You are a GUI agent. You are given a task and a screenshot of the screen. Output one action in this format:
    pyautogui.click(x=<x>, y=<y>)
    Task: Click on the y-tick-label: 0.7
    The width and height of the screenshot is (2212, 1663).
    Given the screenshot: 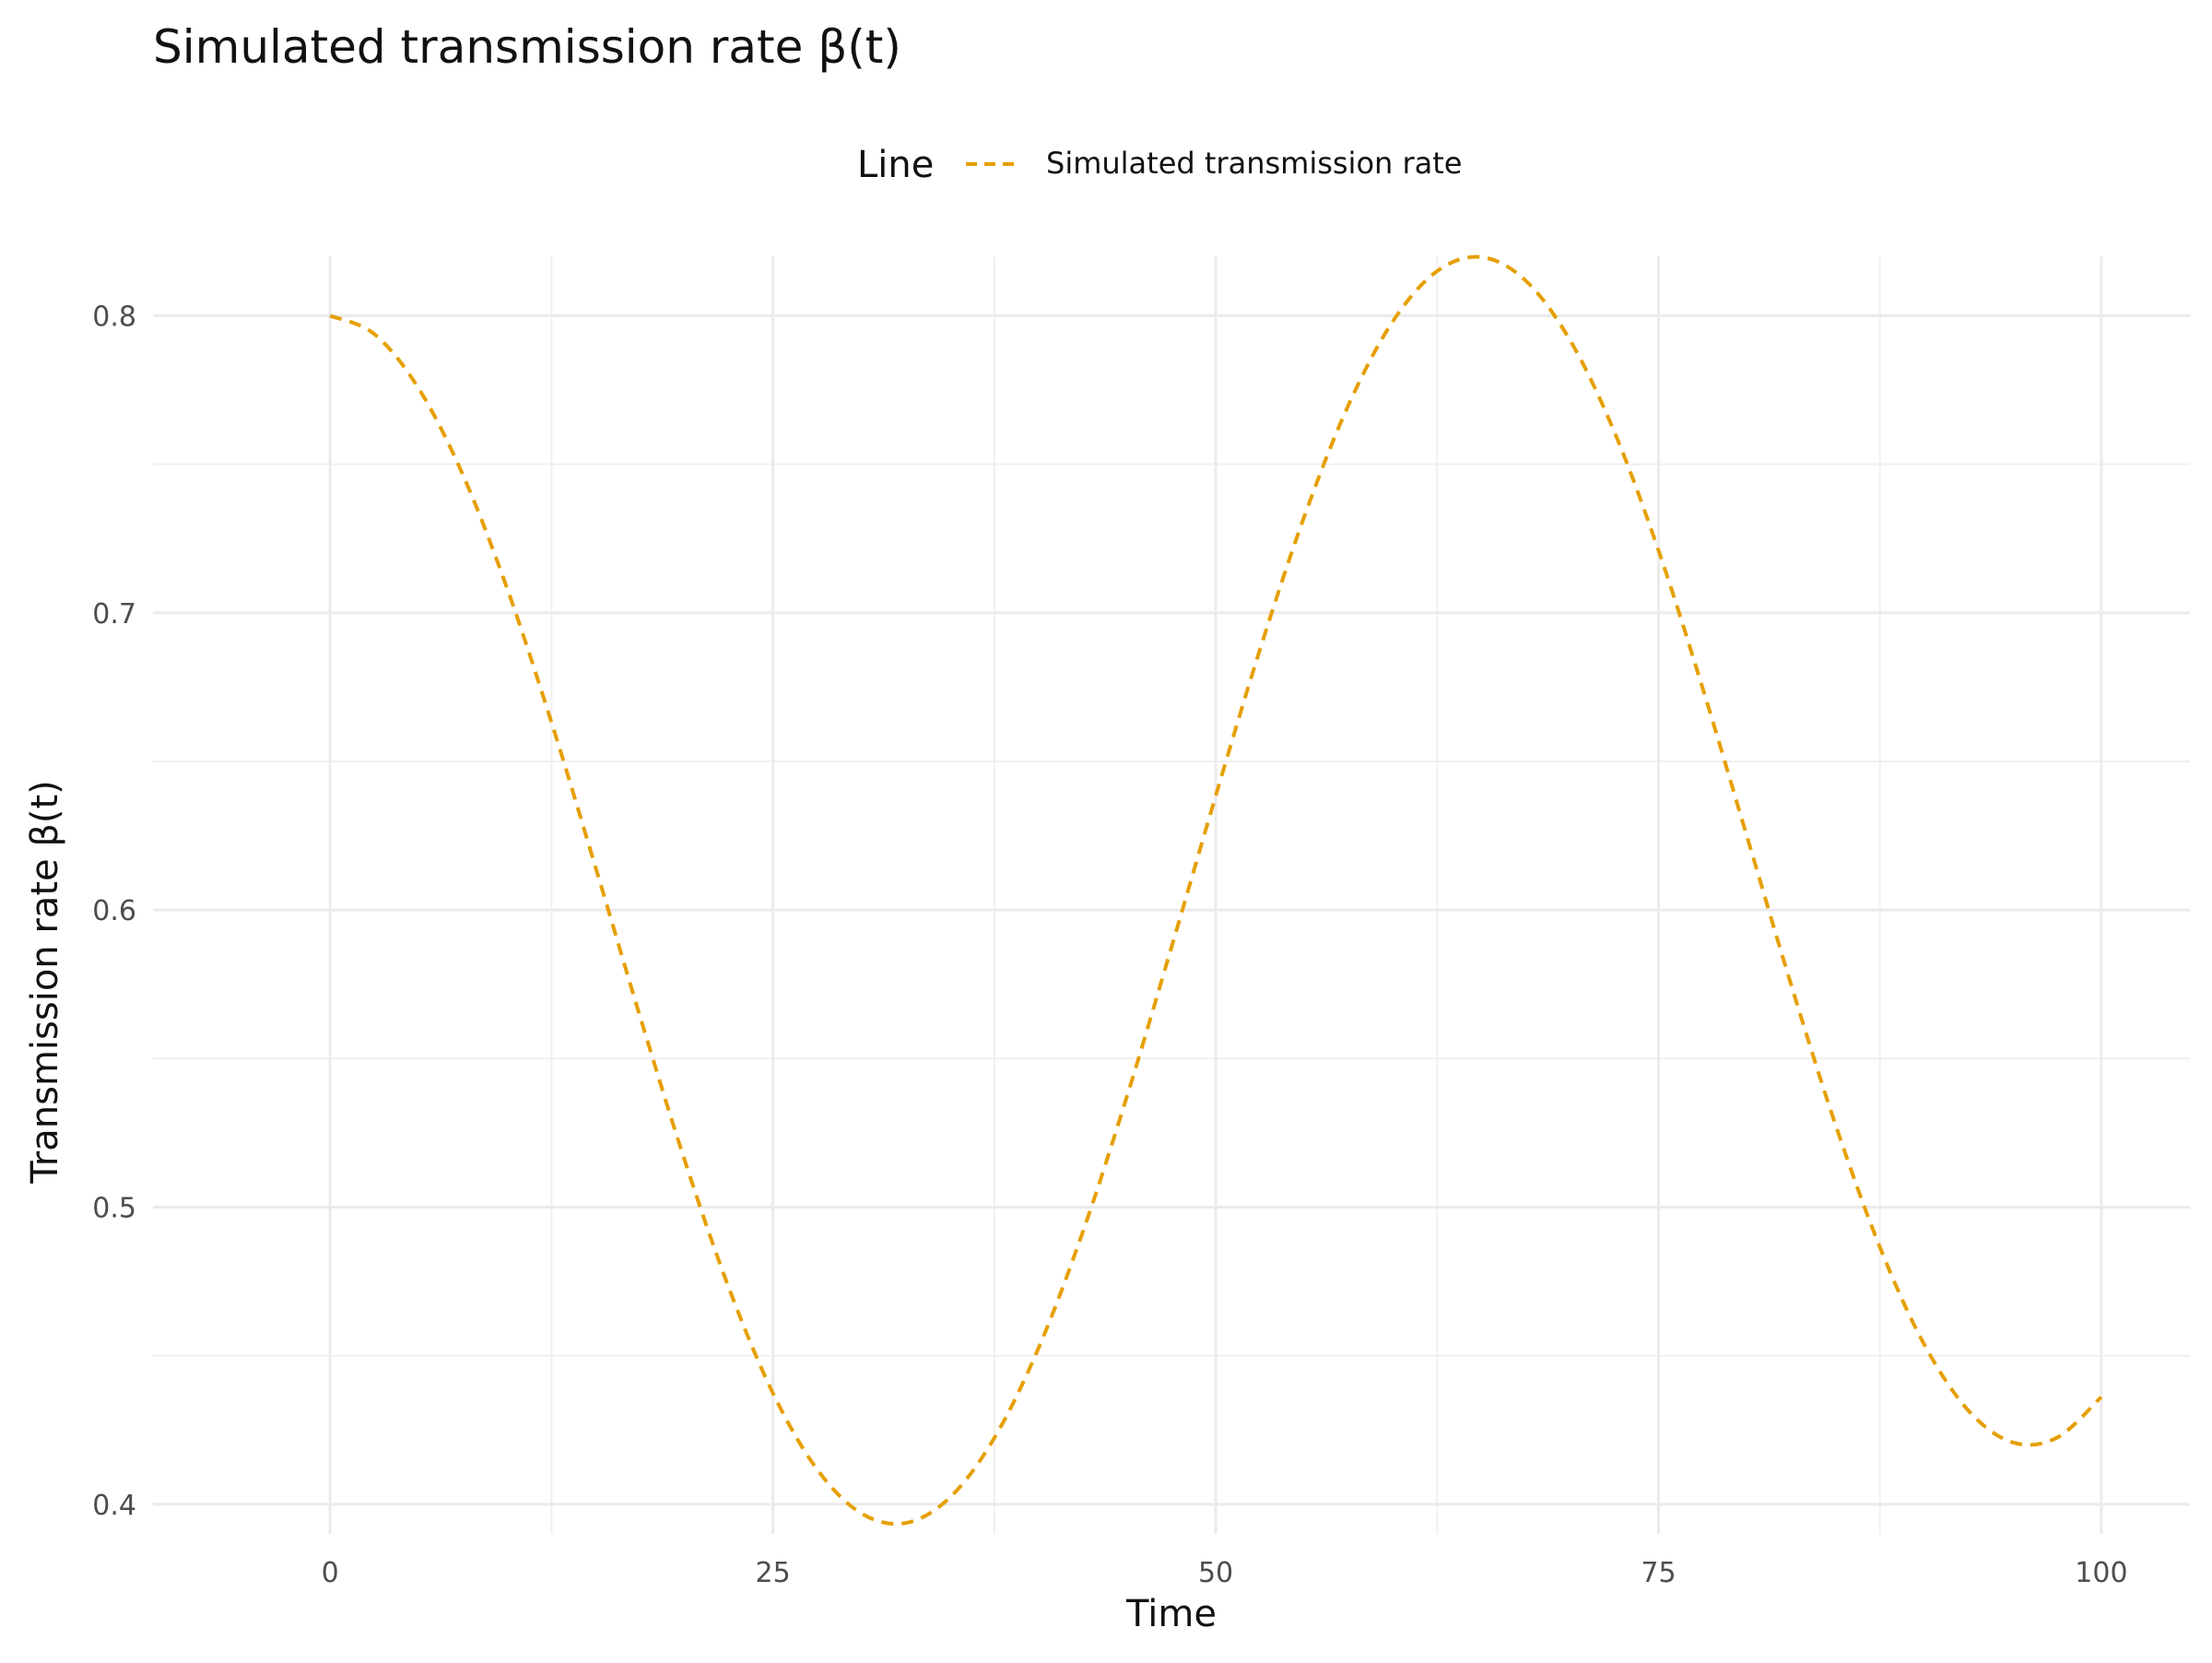 What is the action you would take?
    pyautogui.click(x=114, y=614)
    